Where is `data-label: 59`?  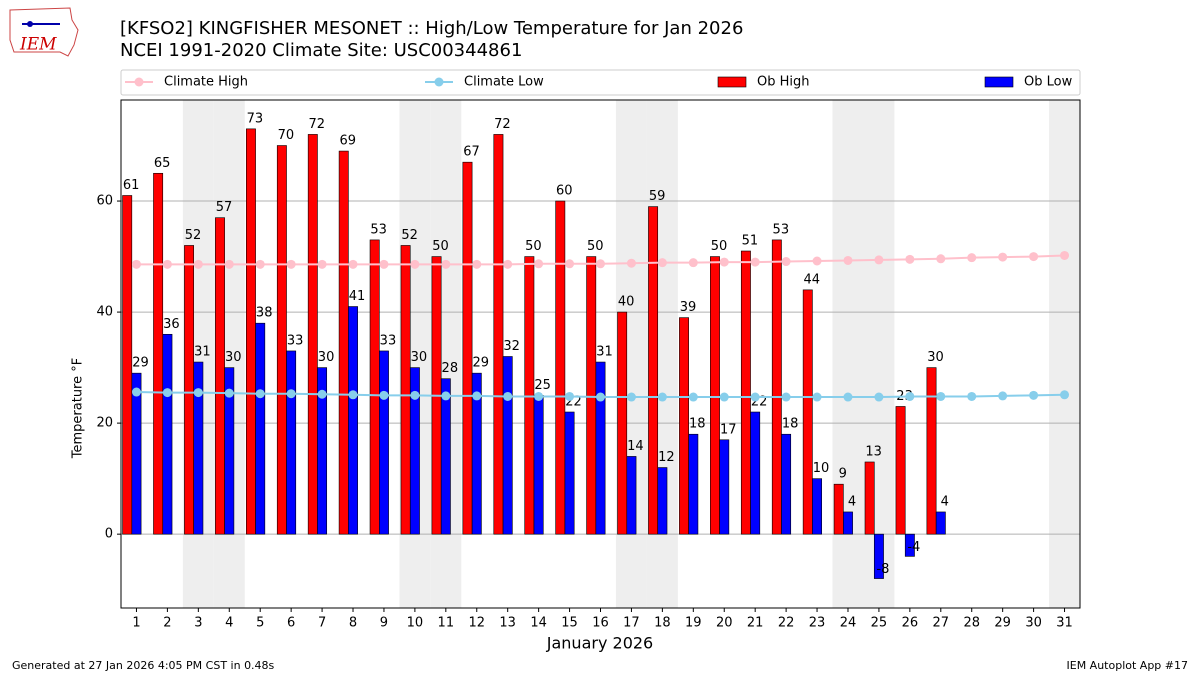
data-label: 59 is located at coordinates (657, 196).